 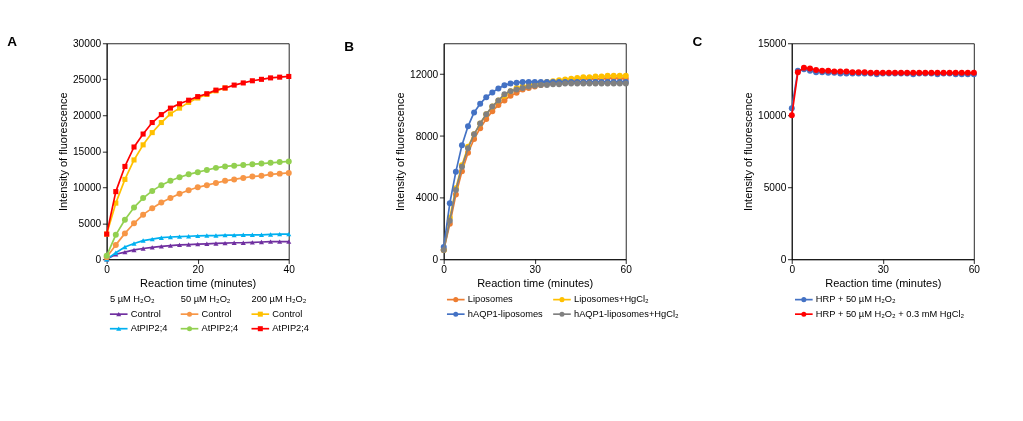 I want to click on legend-label: HRP + 50 µM H₂O₂ + 0.3 mM HgCl₂, so click(x=890, y=313).